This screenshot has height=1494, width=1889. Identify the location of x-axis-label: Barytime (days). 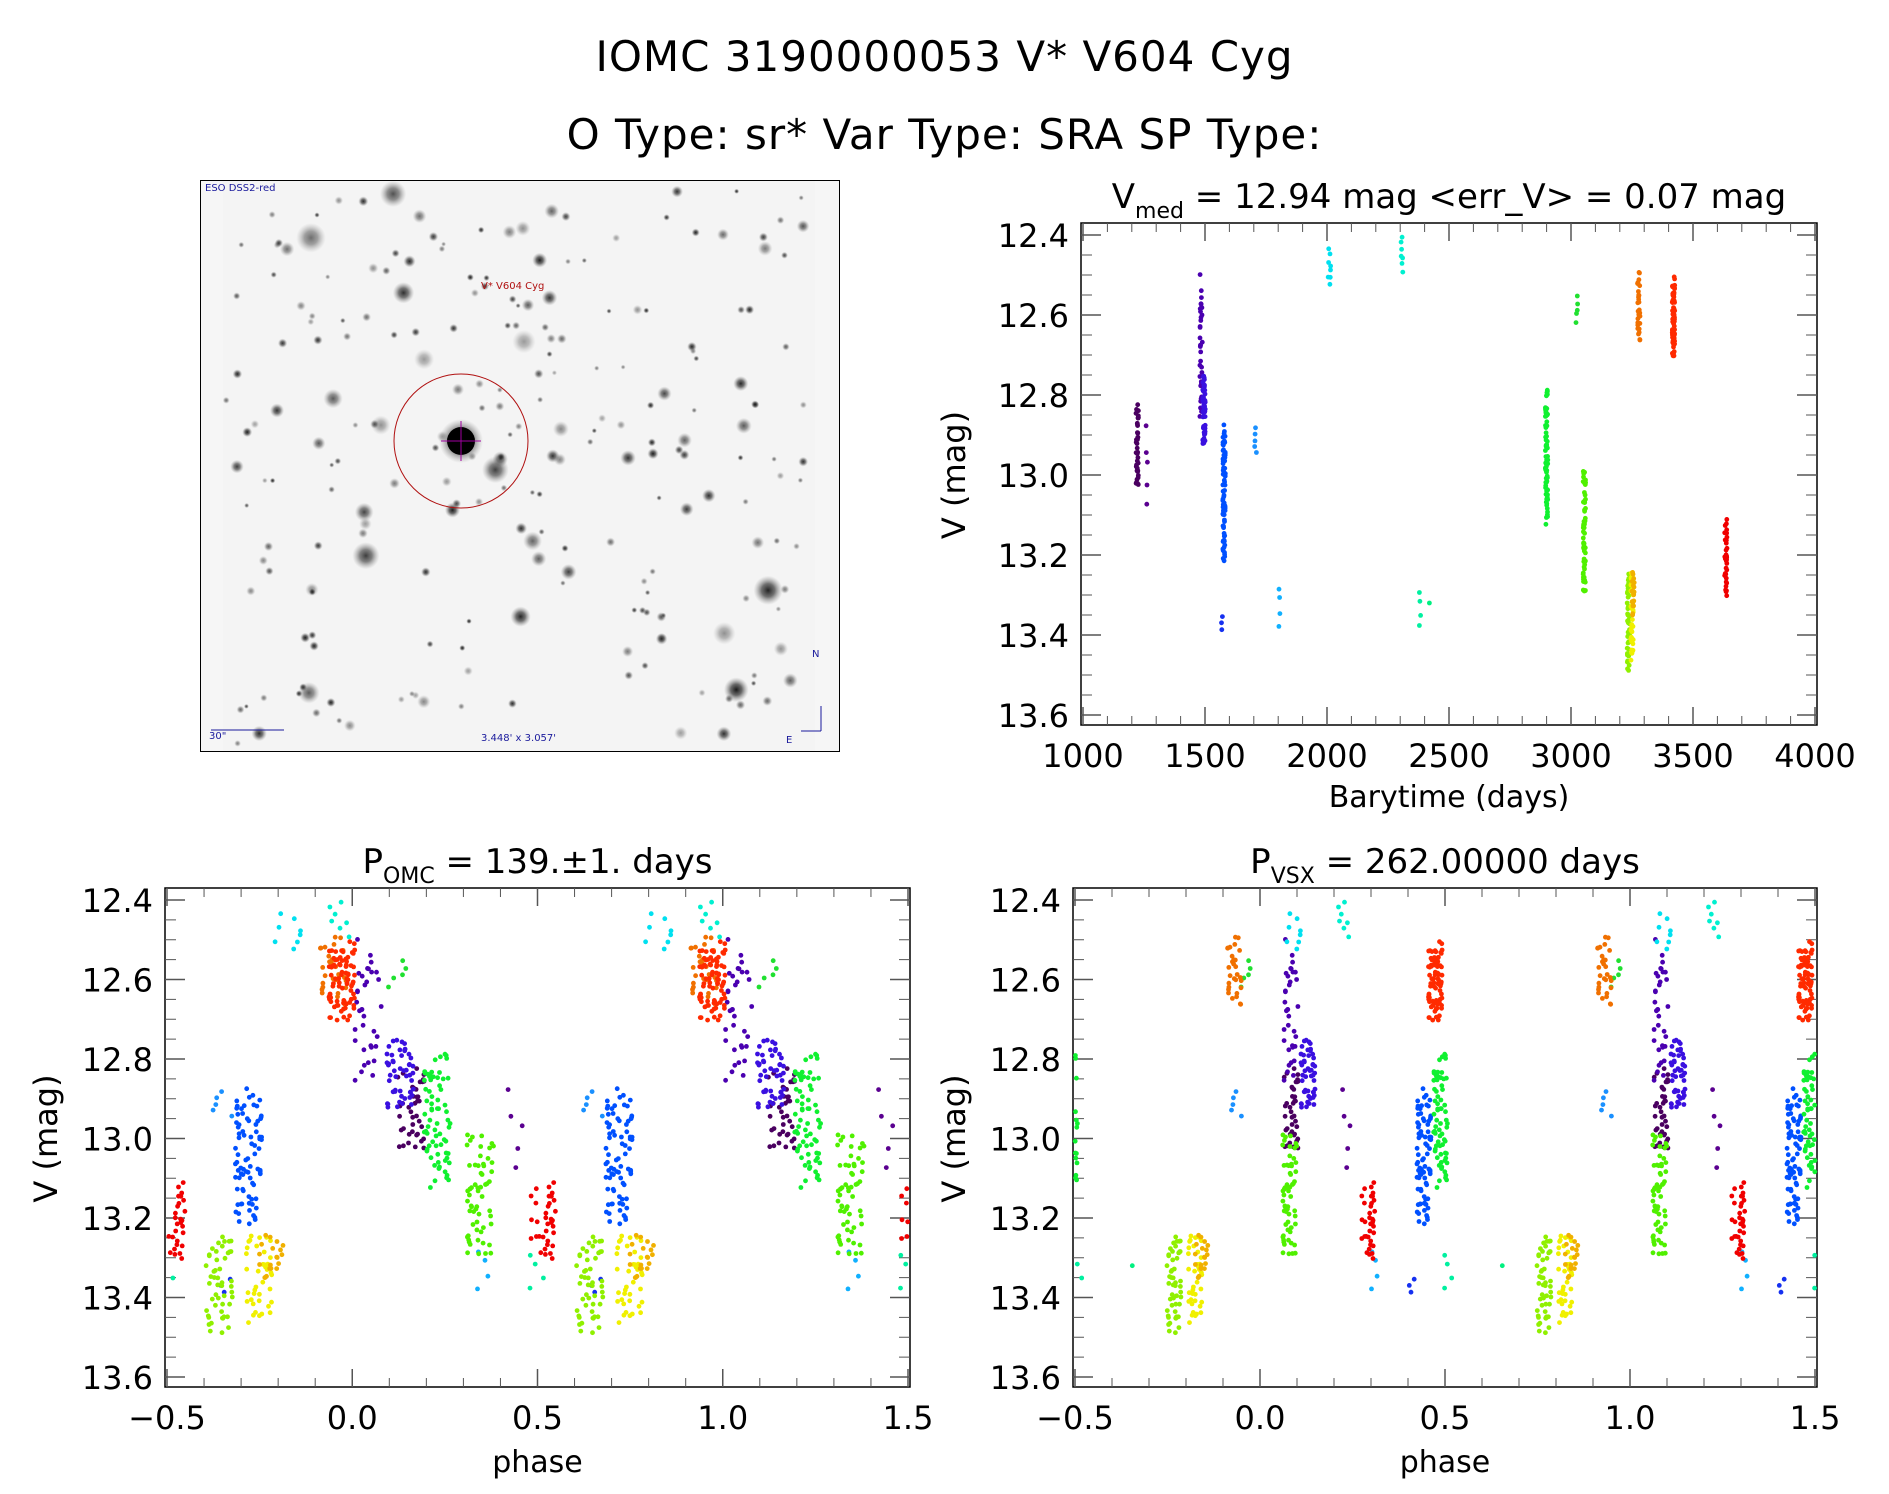
(1449, 797).